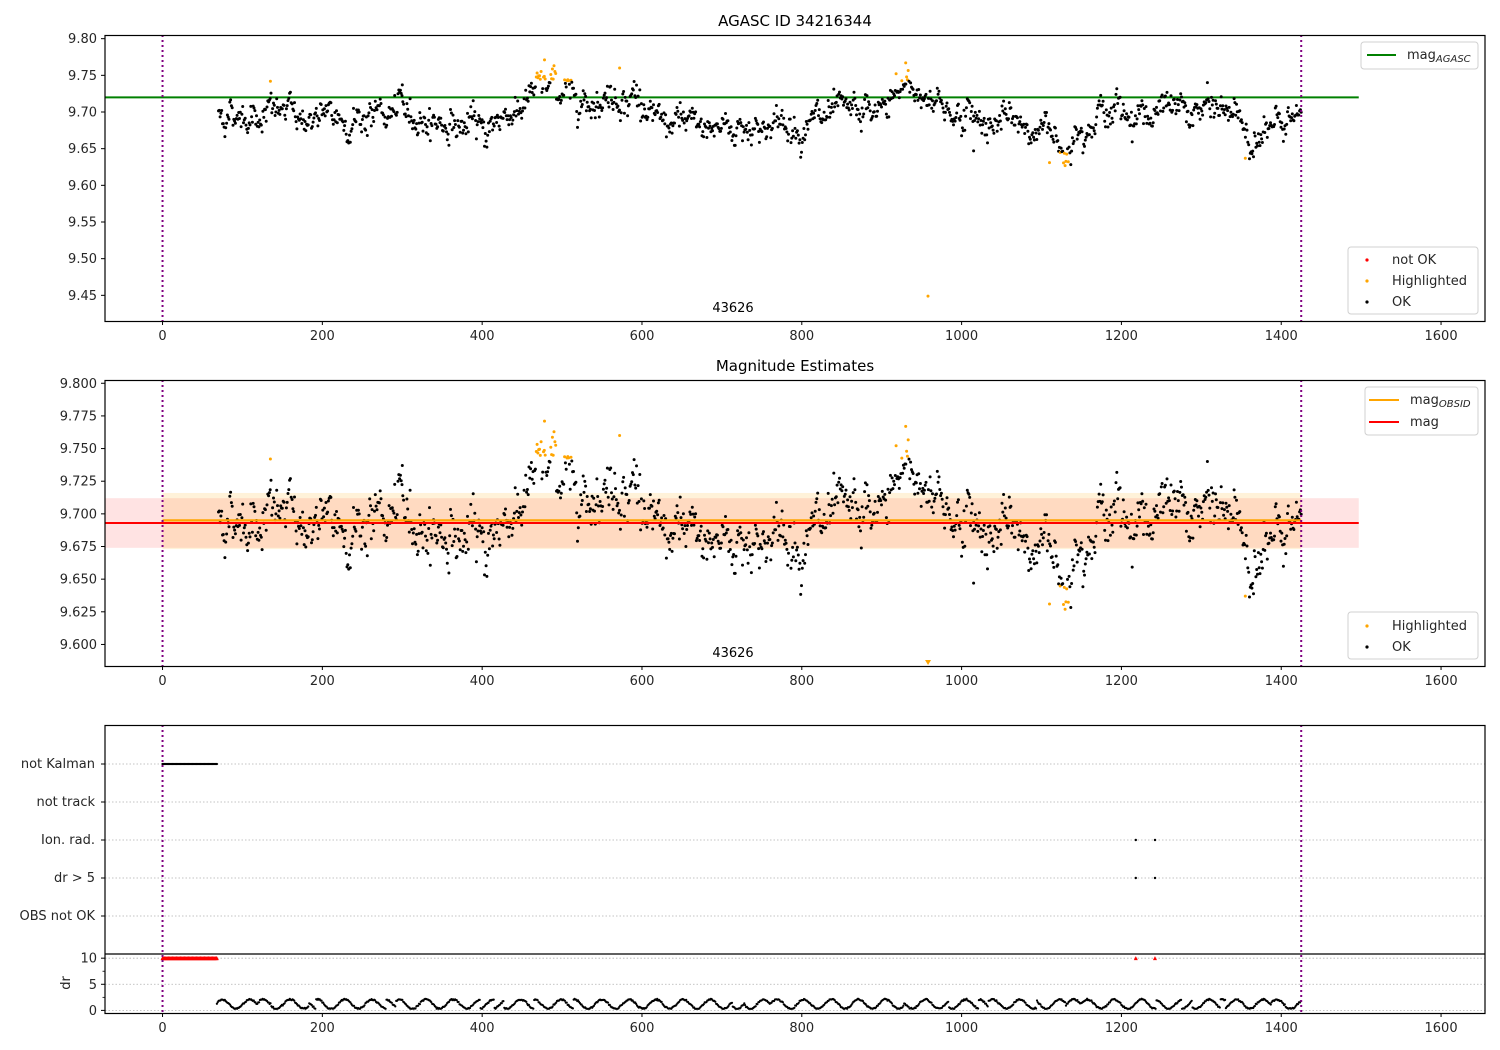 Image resolution: width=1500 pixels, height=1050 pixels. Describe the element at coordinates (642, 1028) in the screenshot. I see `x-tick-label: 600` at that location.